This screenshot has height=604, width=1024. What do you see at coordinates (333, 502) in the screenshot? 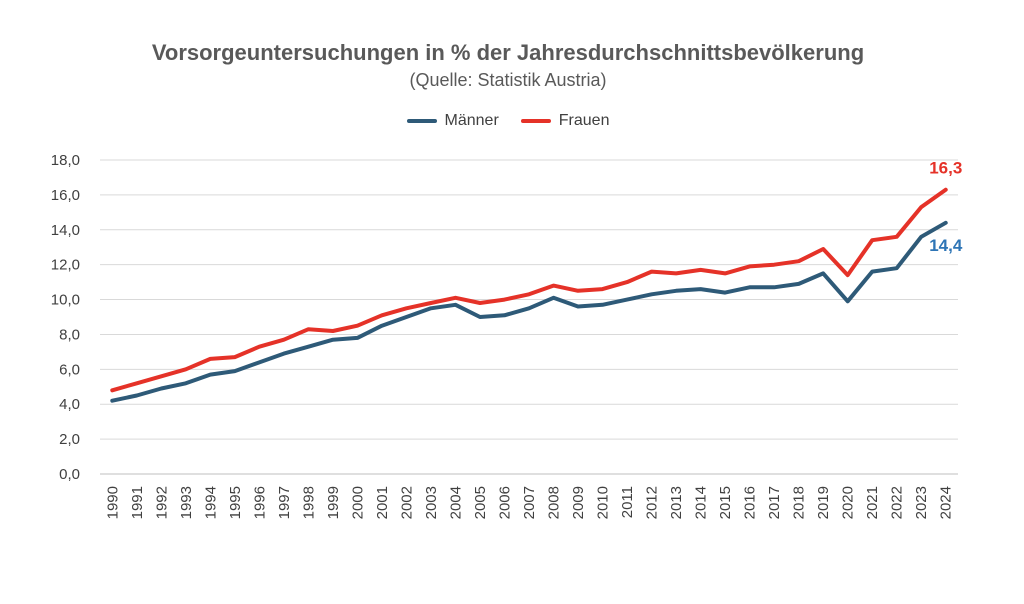
I see `x-tick-label: 1999` at bounding box center [333, 502].